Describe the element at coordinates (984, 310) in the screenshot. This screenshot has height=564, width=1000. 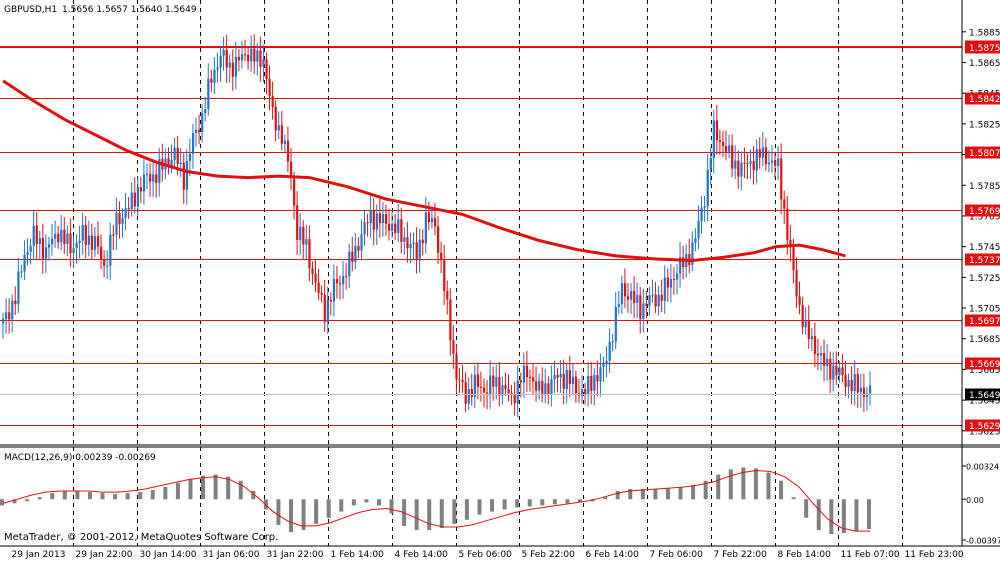
I see `price-tick-label: 1.5705` at that location.